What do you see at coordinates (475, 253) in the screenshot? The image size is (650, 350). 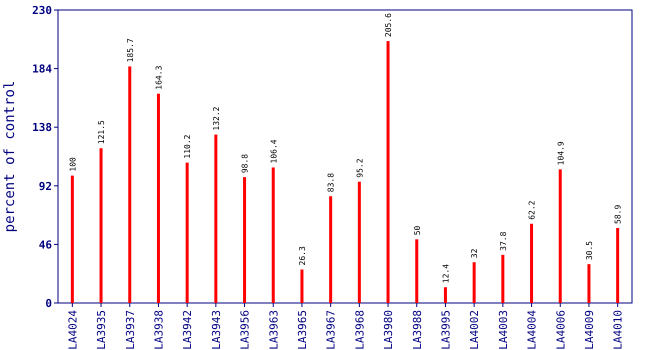 I see `data-label: 32` at bounding box center [475, 253].